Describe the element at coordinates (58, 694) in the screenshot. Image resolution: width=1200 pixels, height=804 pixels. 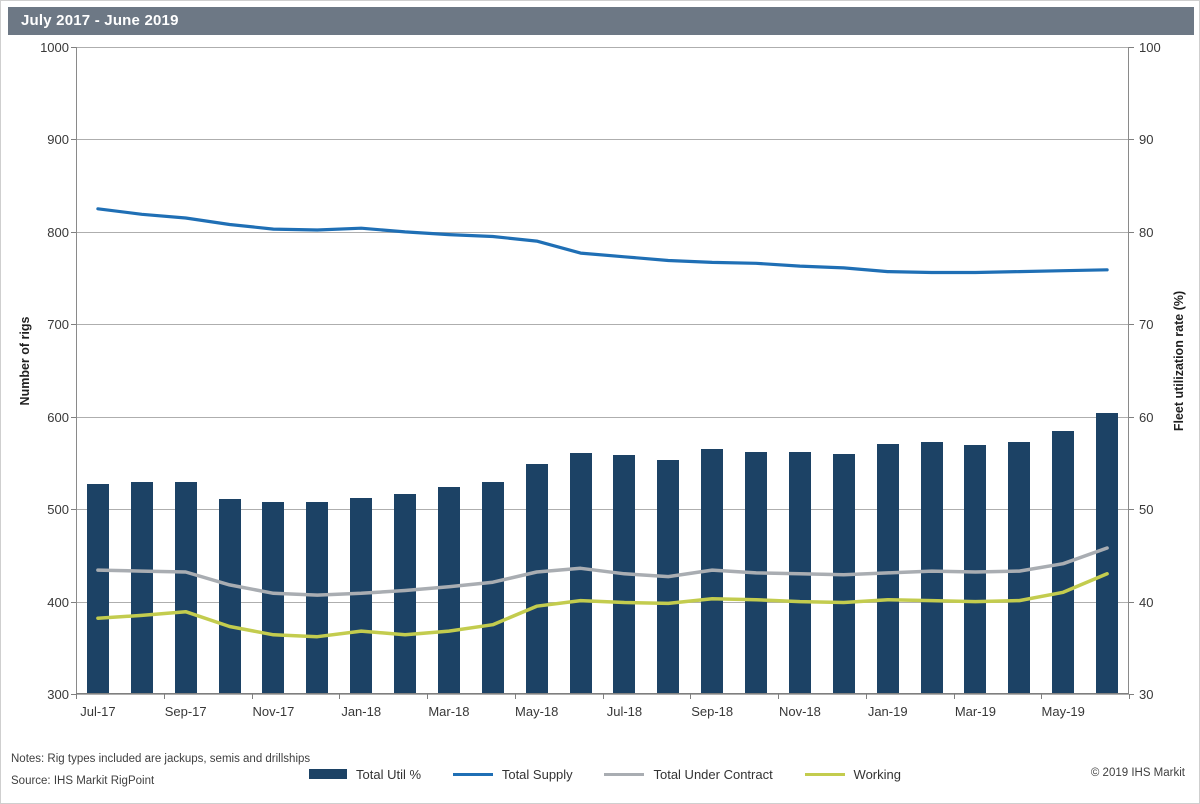
I see `left-tick-300: 300` at that location.